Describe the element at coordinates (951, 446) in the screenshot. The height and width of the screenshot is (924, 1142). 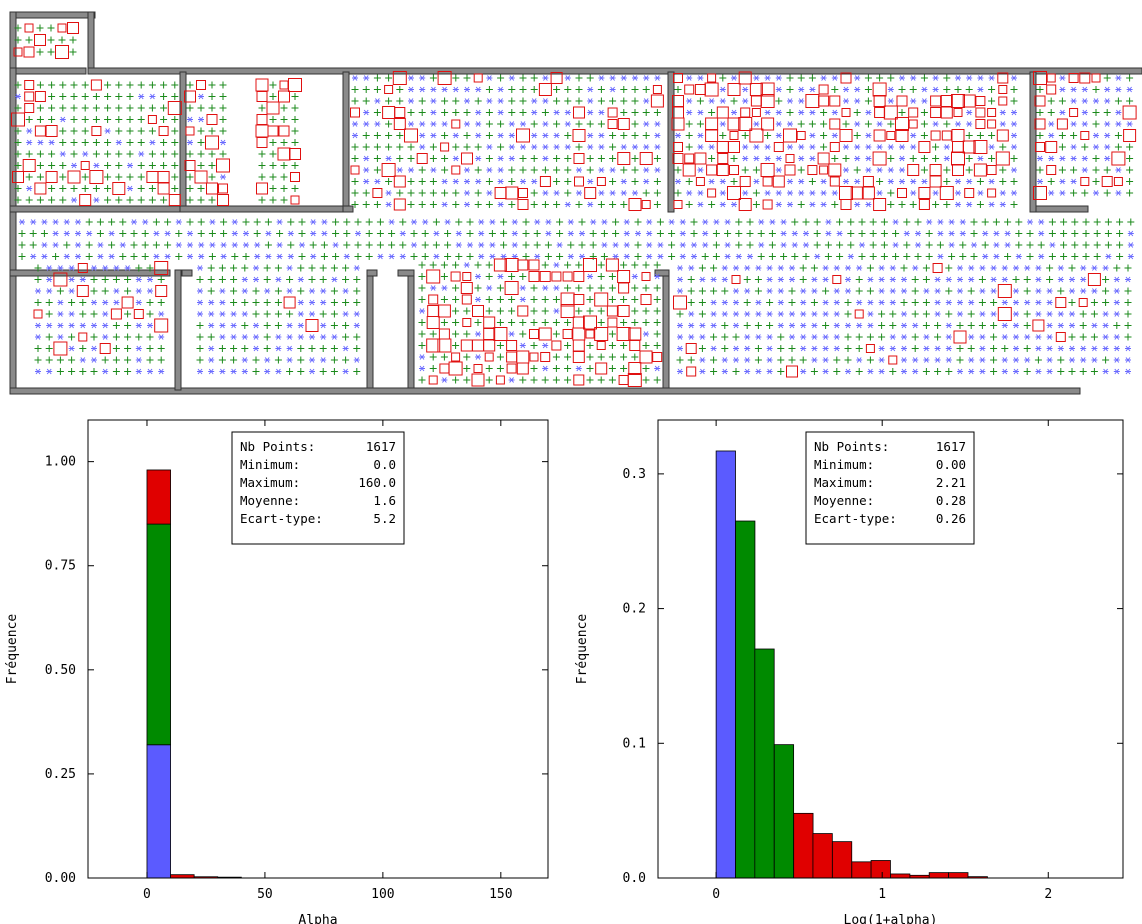
I see `stats-value: 1617` at that location.